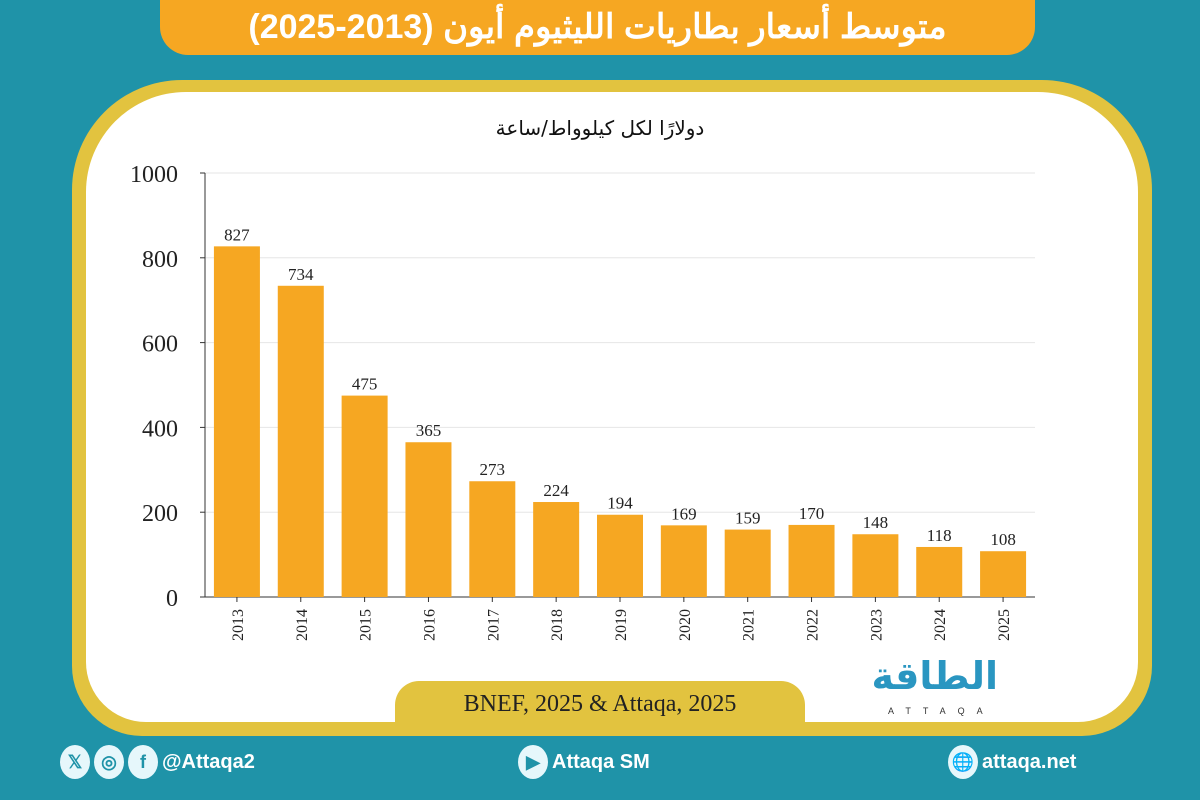 Image resolution: width=1200 pixels, height=800 pixels. What do you see at coordinates (160, 429) in the screenshot?
I see `y-tick-label: 400` at bounding box center [160, 429].